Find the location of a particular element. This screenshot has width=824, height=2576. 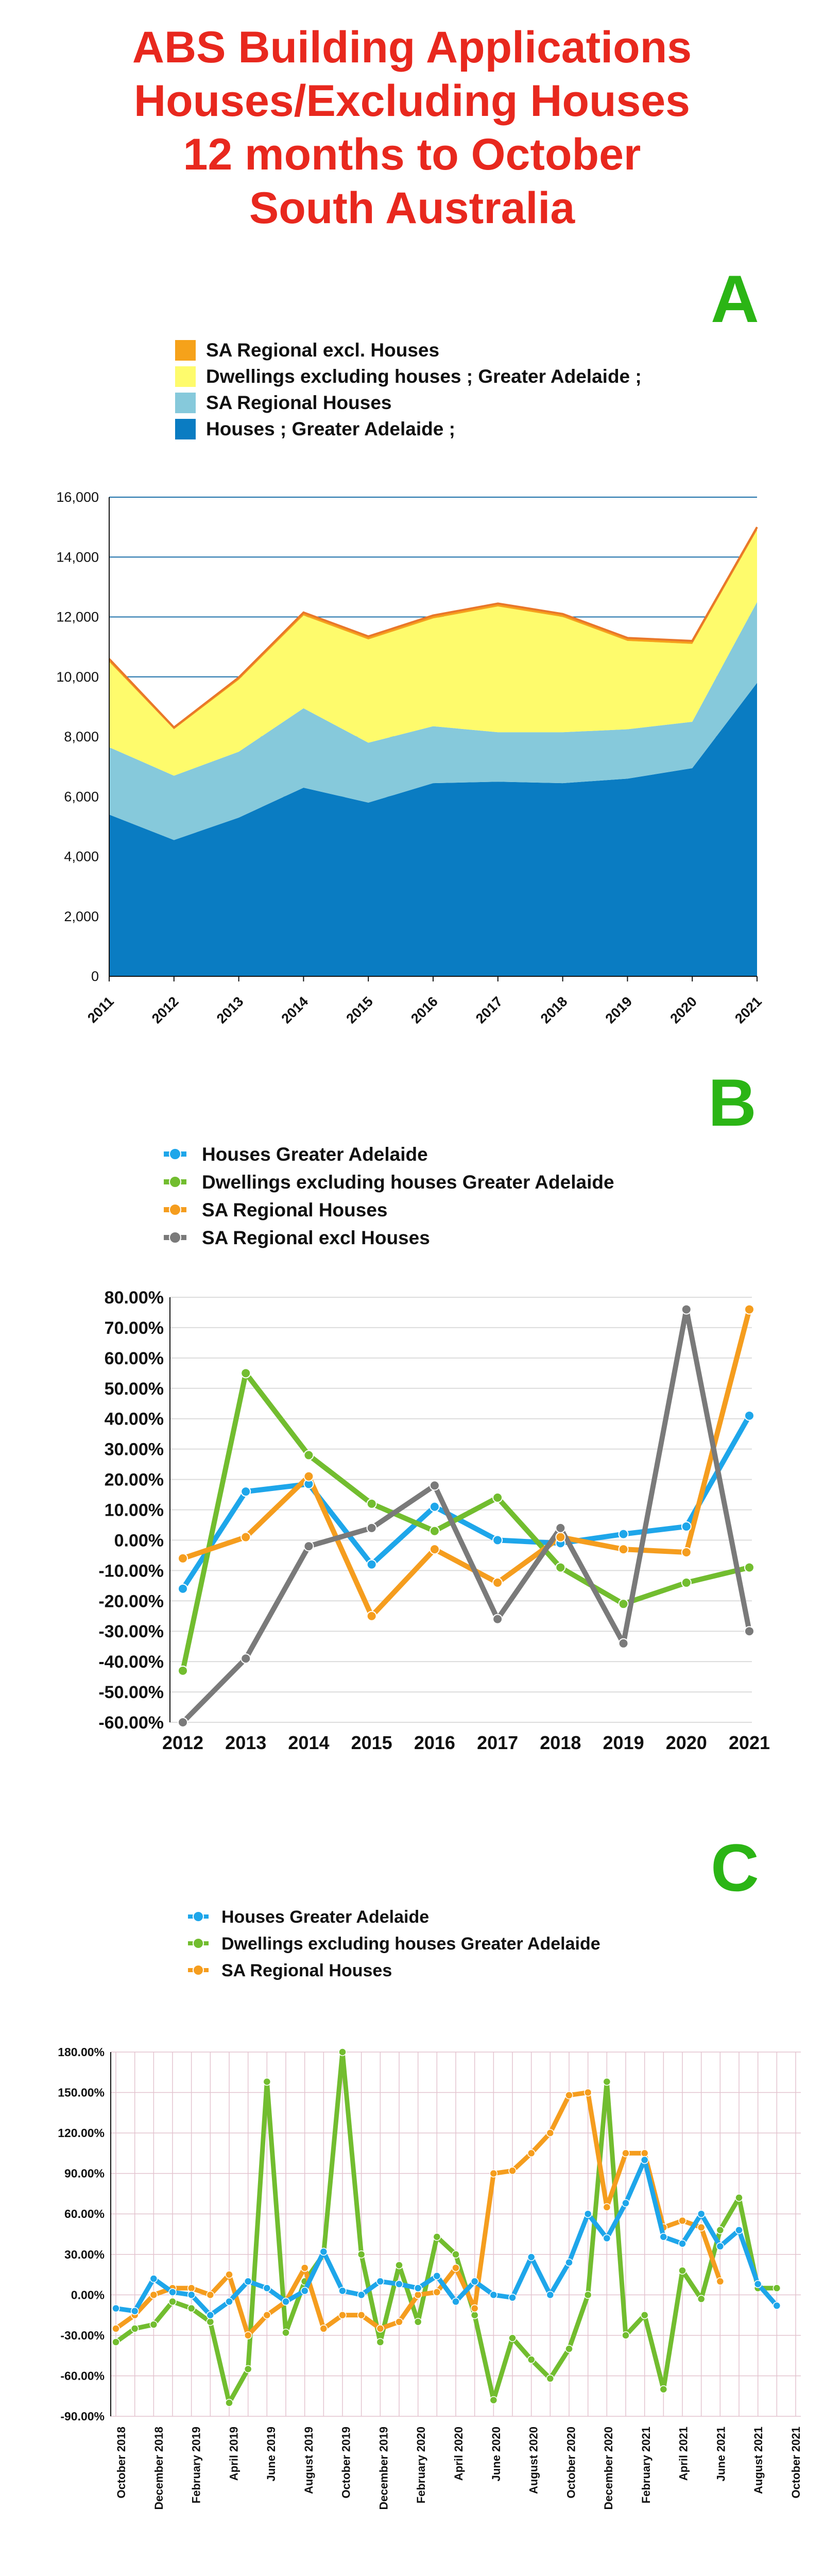

x-tick-label-c: April 2021 is located at coordinates (683, 2454).